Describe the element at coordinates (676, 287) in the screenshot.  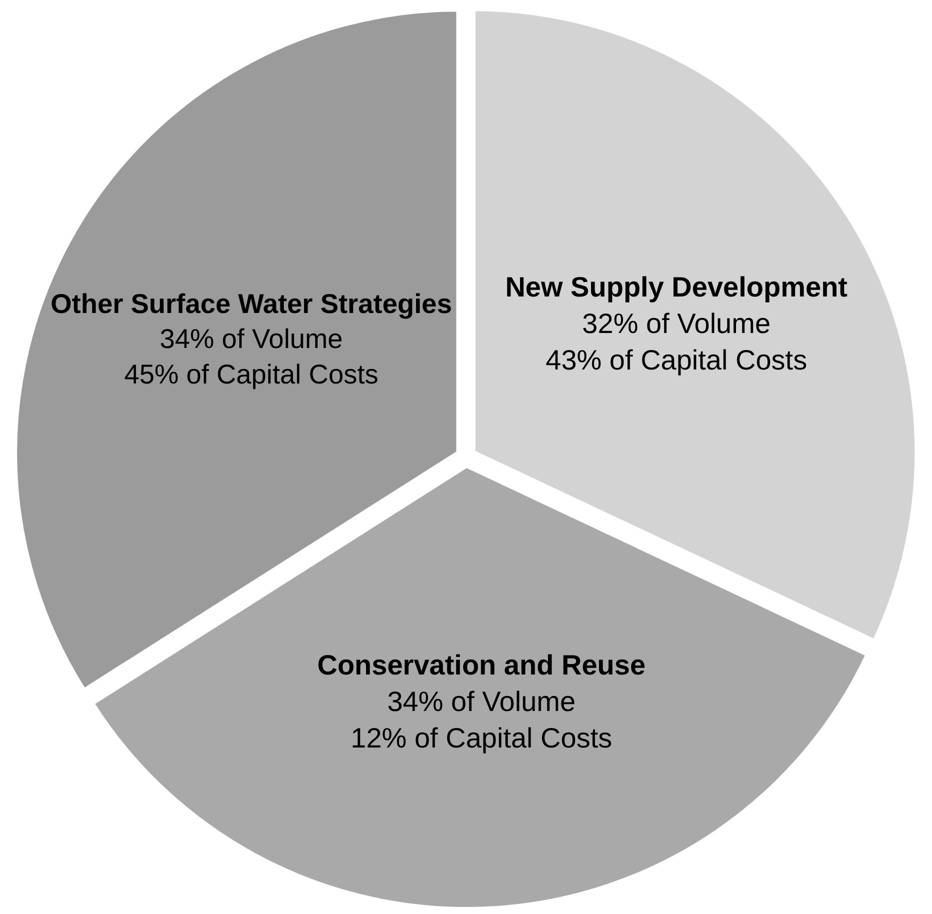
I see `slice-label: New Supply Development` at that location.